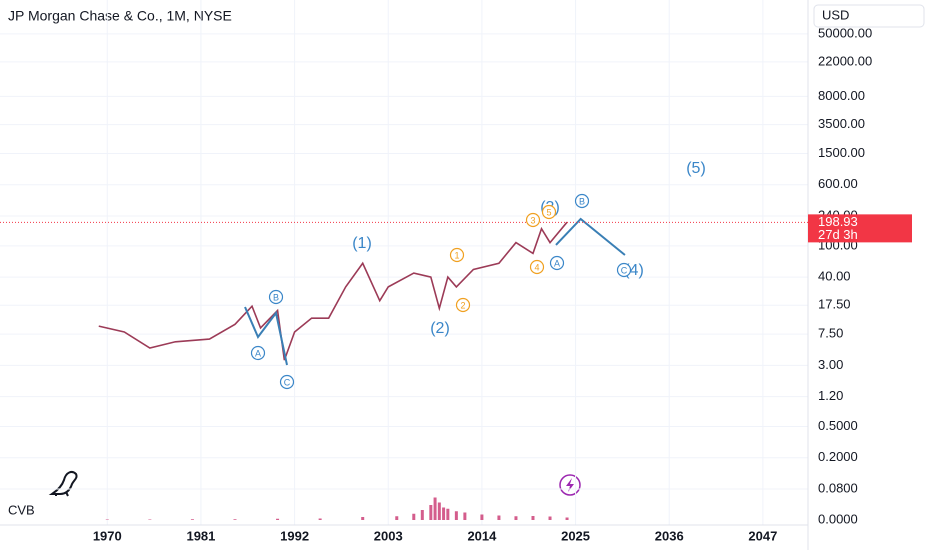 Image resolution: width=932 pixels, height=555 pixels. What do you see at coordinates (762, 535) in the screenshot?
I see `x-tick-label: 2047` at bounding box center [762, 535].